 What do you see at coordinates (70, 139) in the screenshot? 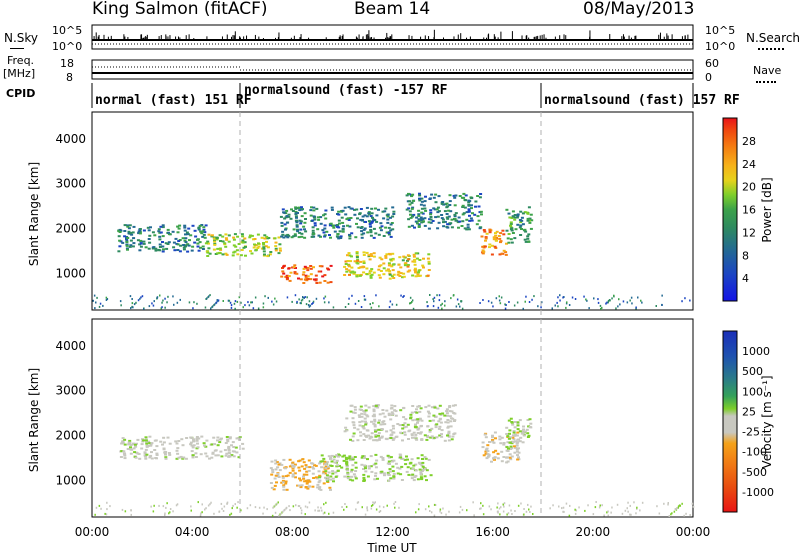
I see `y-tick-label: 4000` at bounding box center [70, 139].